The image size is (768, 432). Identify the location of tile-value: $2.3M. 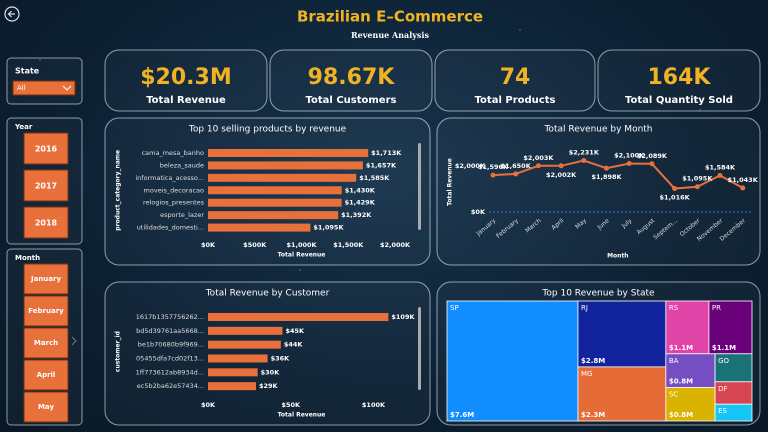
(593, 415).